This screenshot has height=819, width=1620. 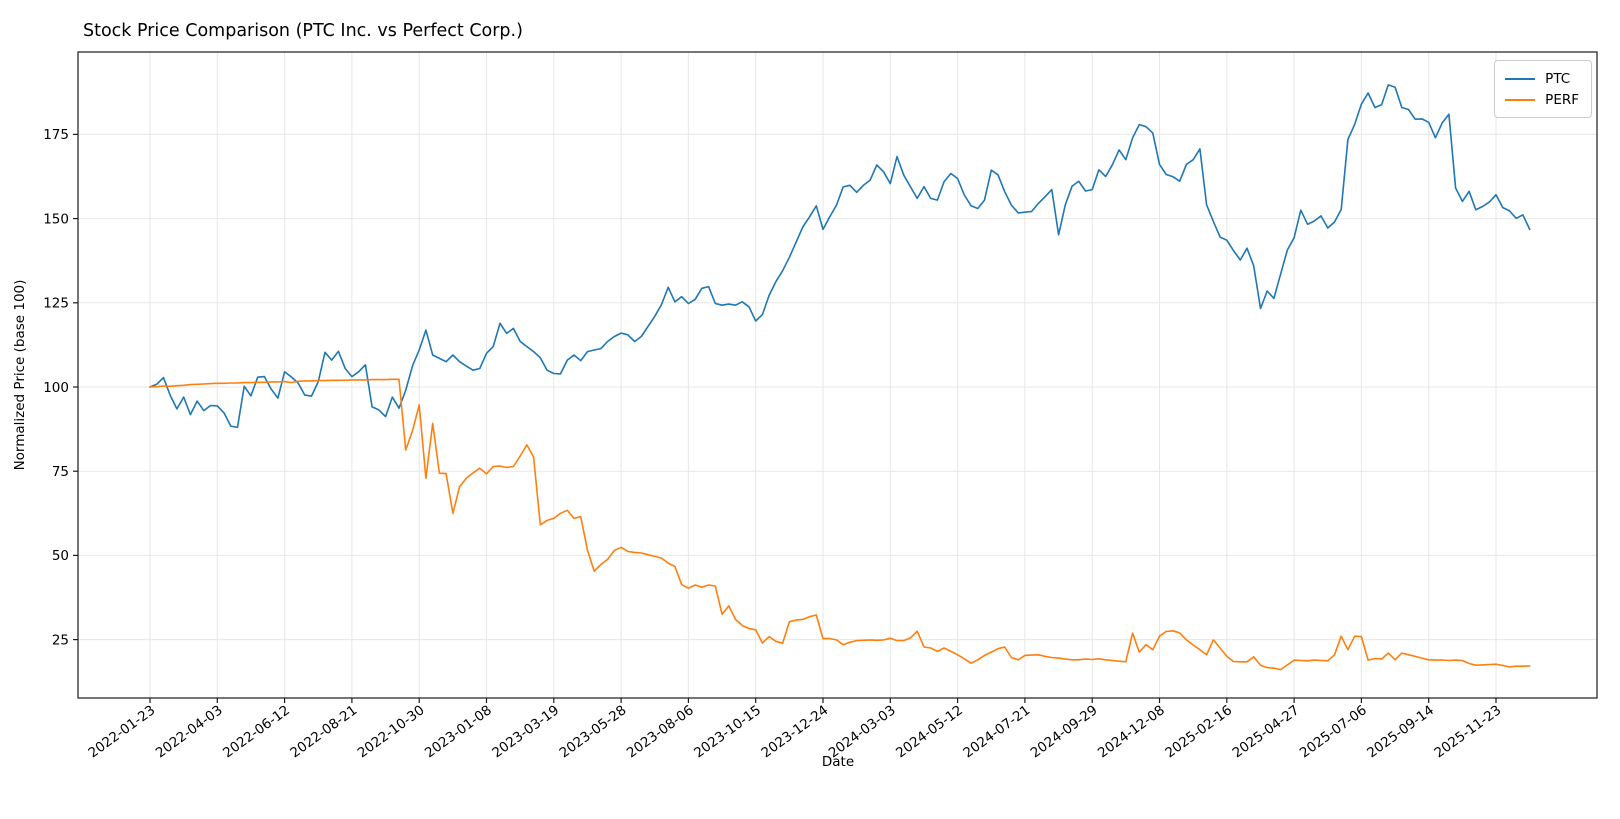 What do you see at coordinates (189, 731) in the screenshot?
I see `x-tick-label: 2022-04-03` at bounding box center [189, 731].